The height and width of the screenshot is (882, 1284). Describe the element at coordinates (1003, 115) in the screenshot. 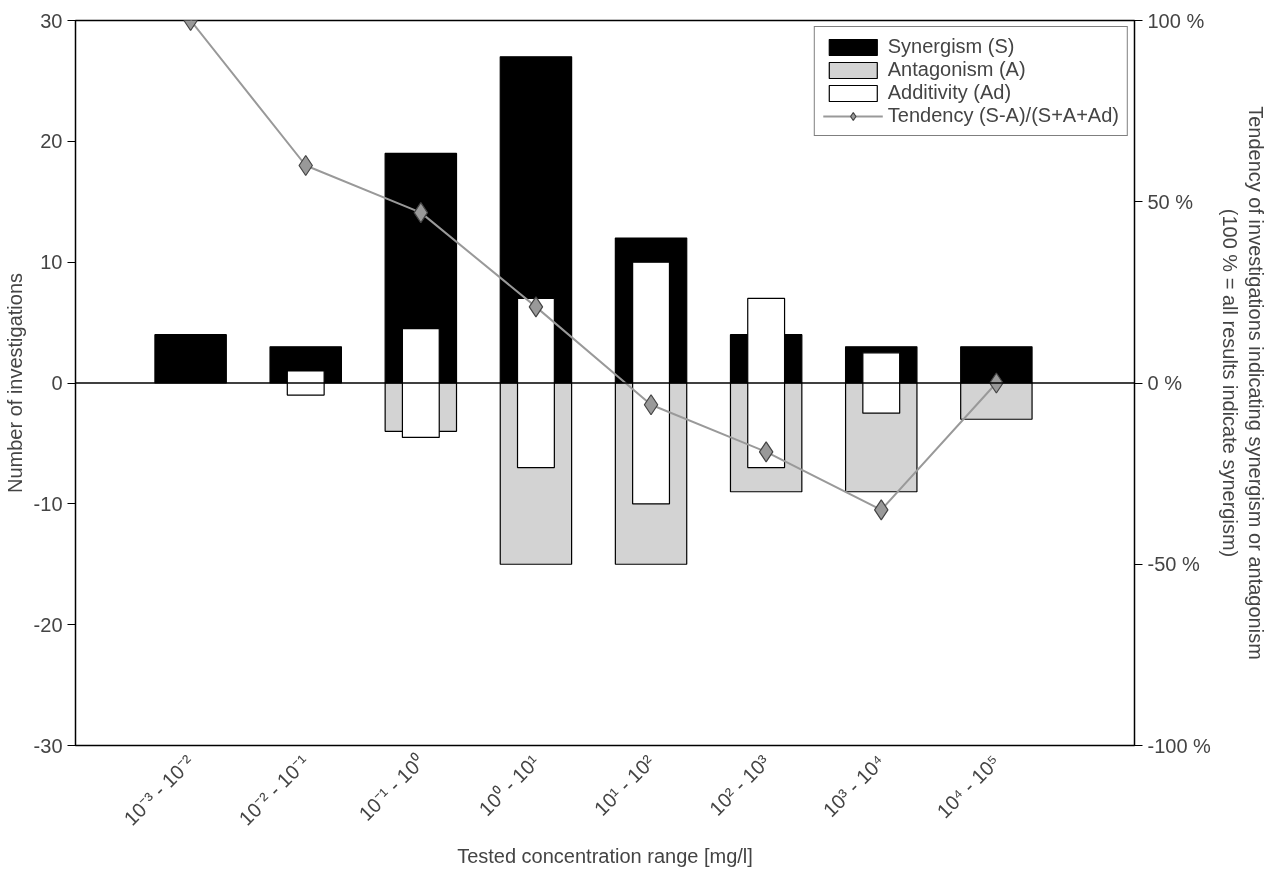

I see `legend-label: Tendency (S-A)/(S+A+Ad)` at that location.